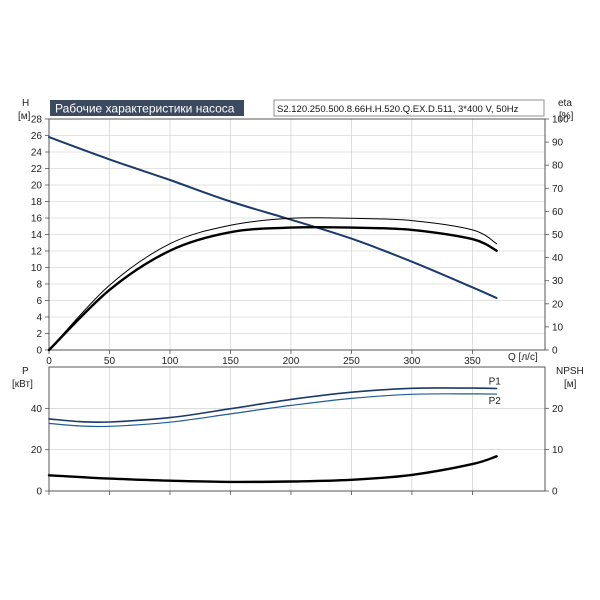 The height and width of the screenshot is (600, 600). What do you see at coordinates (24, 116) in the screenshot?
I see `h-axis-unit: [м]` at bounding box center [24, 116].